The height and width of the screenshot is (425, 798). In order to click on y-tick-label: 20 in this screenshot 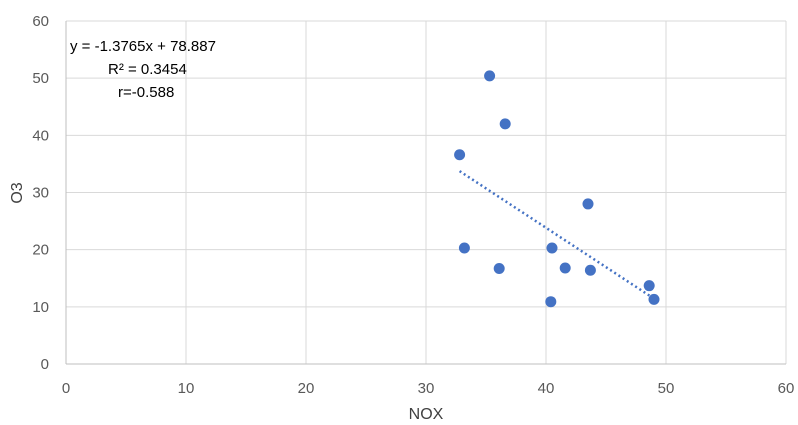, I will do `click(40, 250)`.